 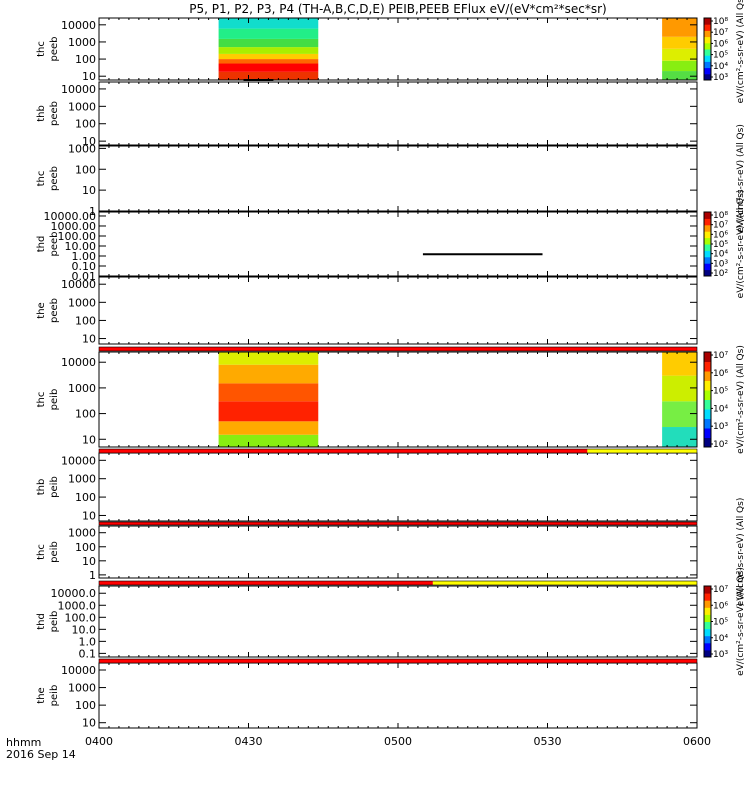 What do you see at coordinates (84, 629) in the screenshot?
I see `y-tick-label: 10.0` at bounding box center [84, 629].